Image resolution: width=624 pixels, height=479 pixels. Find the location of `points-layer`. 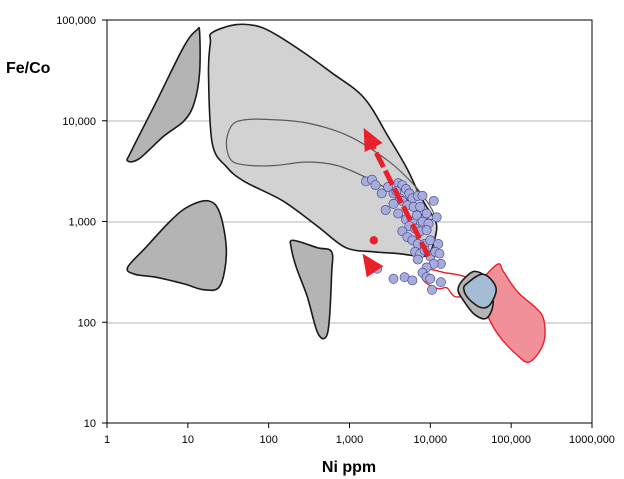

points-layer is located at coordinates (403, 234).